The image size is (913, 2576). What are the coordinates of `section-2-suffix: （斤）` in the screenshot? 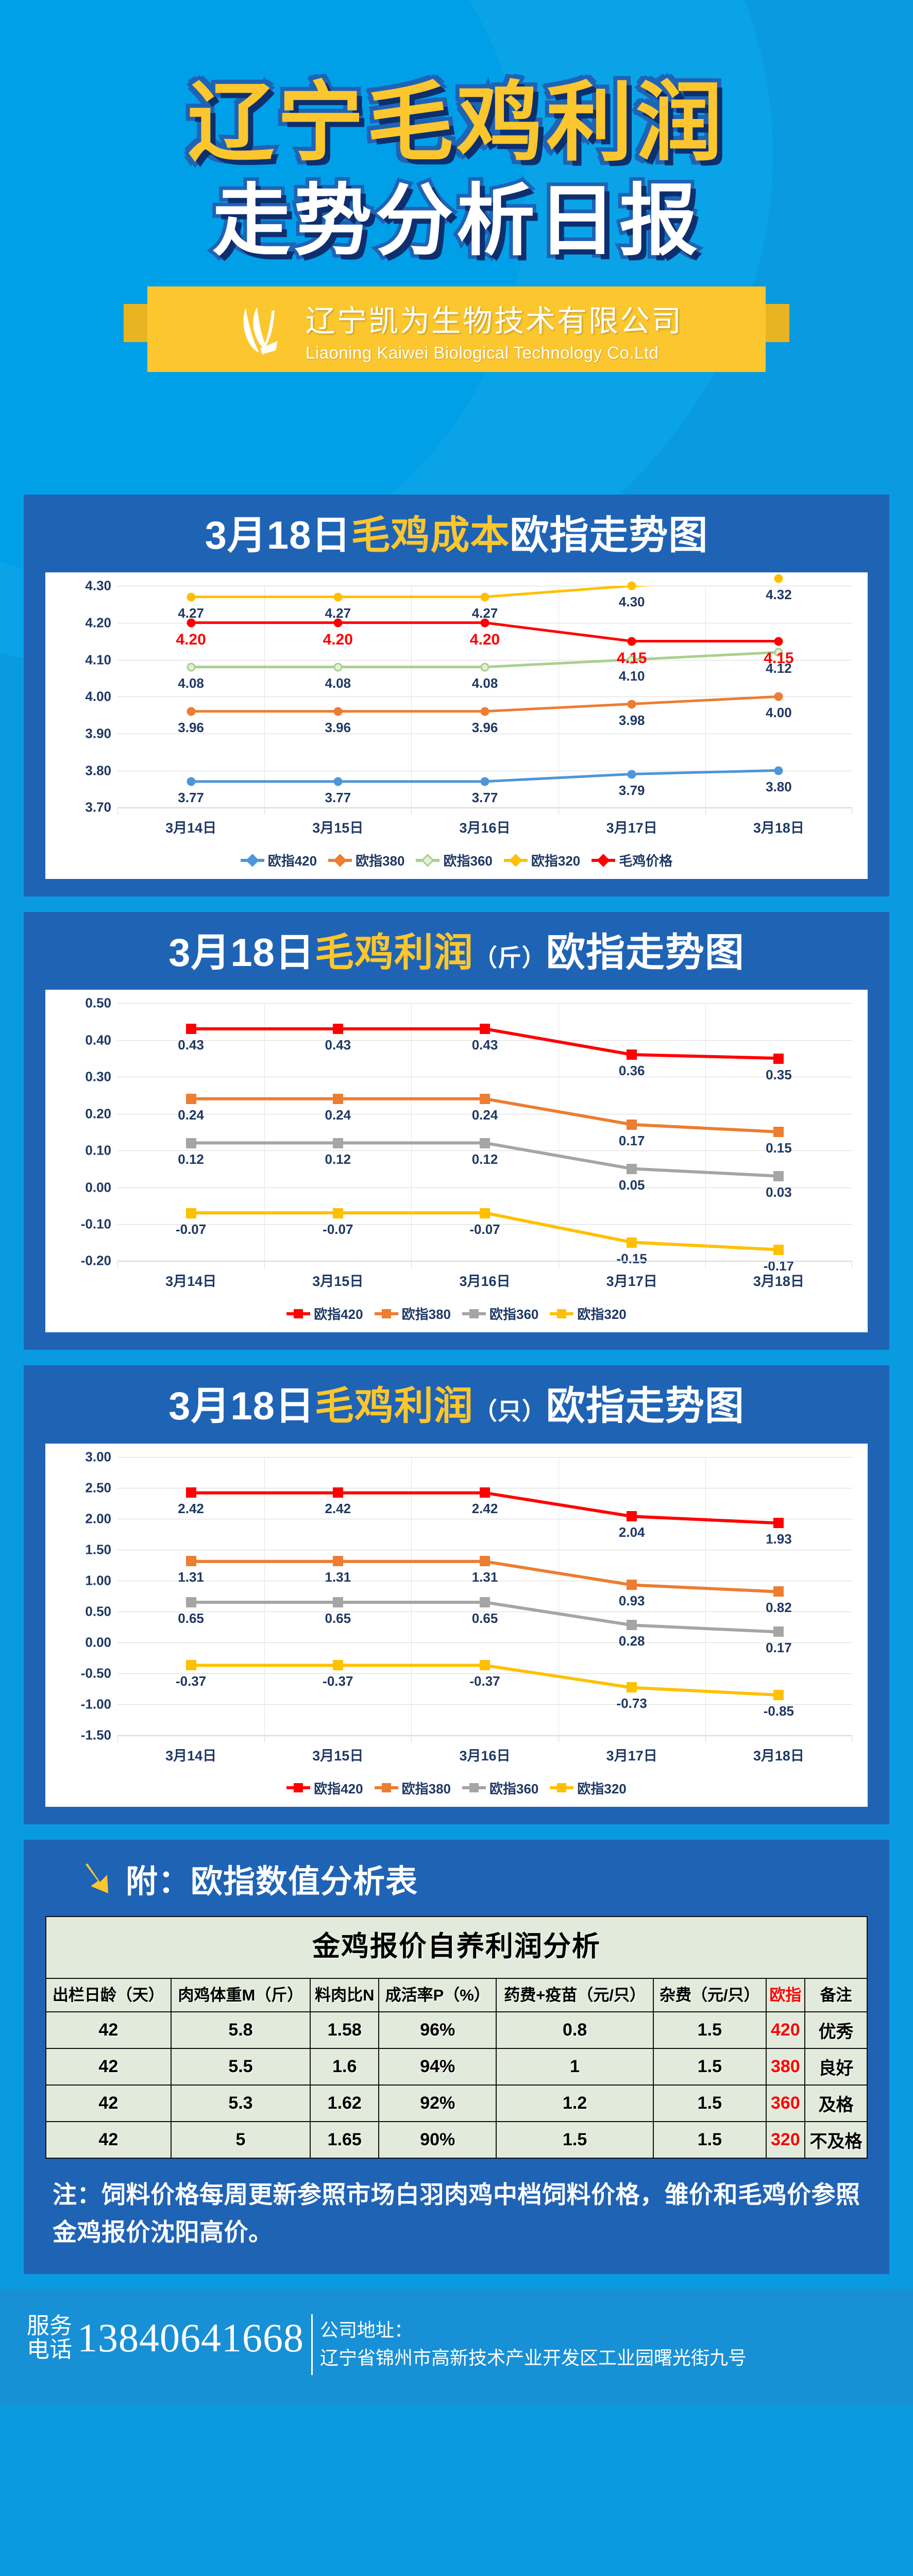 It's located at (510, 958).